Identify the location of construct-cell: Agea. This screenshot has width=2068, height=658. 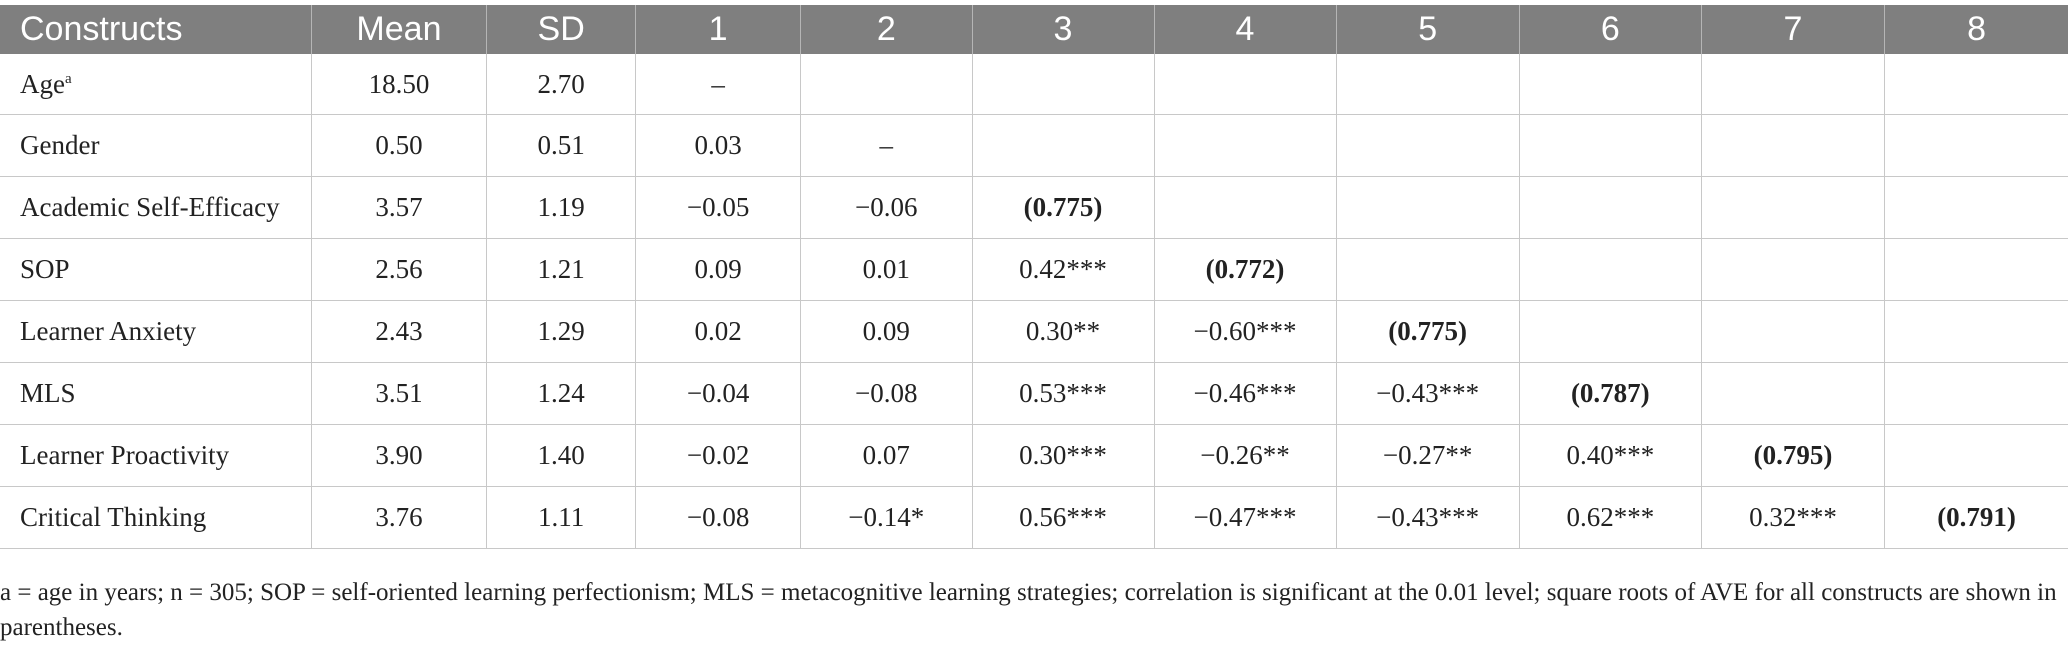
(156, 84).